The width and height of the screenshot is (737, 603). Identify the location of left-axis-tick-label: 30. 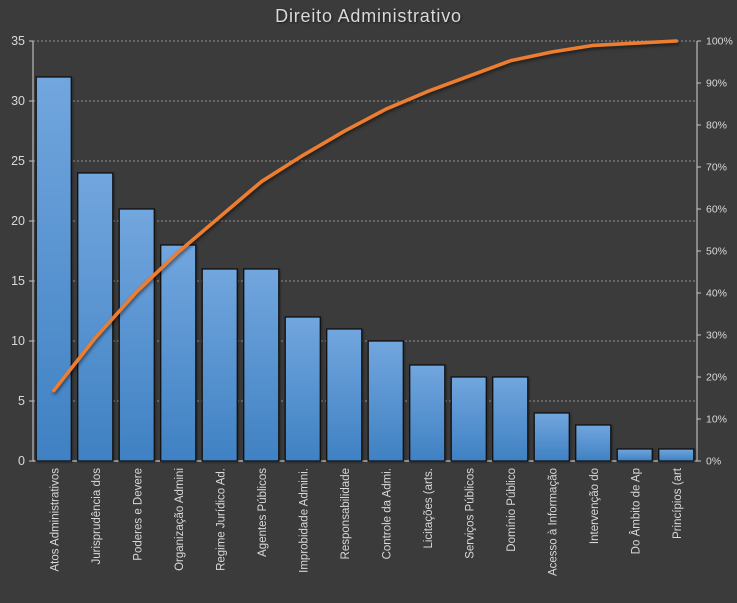
(18, 101).